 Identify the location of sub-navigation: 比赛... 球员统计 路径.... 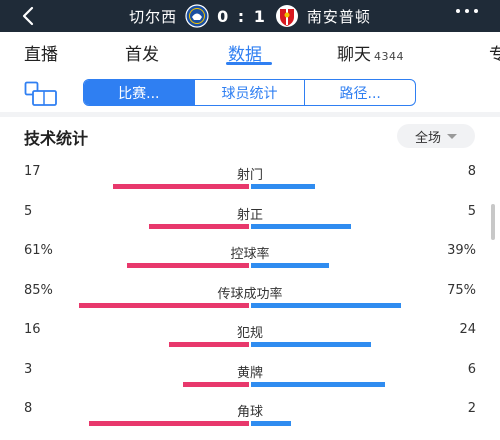
(250, 94).